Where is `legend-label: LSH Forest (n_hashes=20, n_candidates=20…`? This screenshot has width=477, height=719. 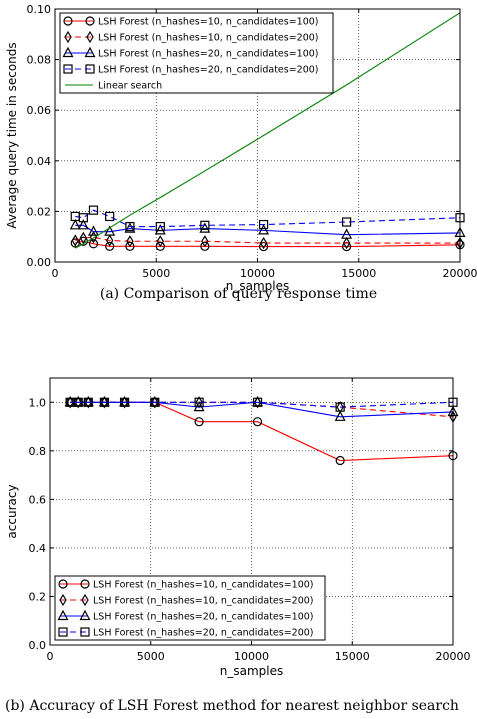
legend-label: LSH Forest (n_hashes=20, n_candidates=20… is located at coordinates (203, 633).